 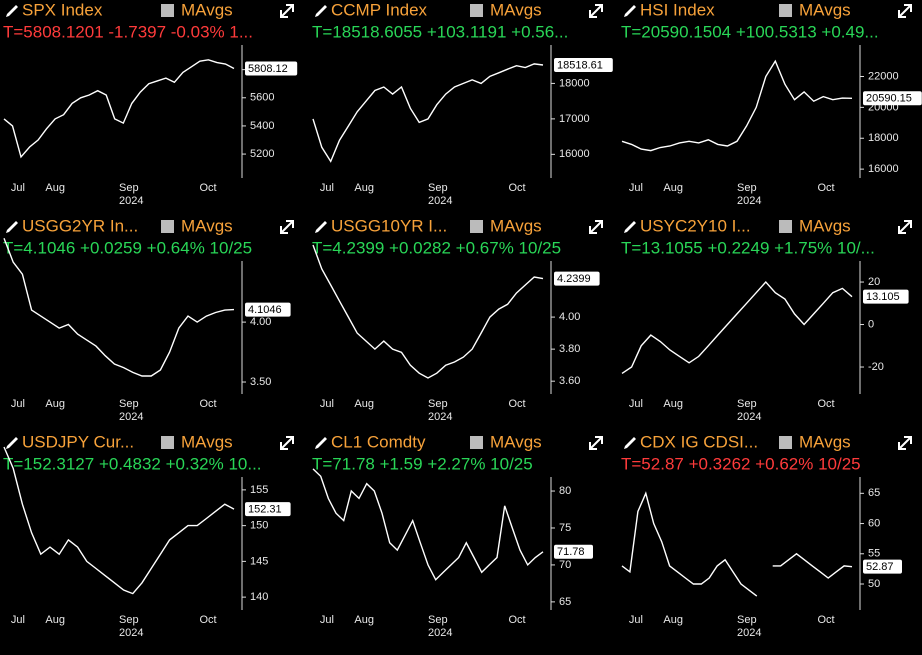 I want to click on y-tick-label: 3.60, so click(x=569, y=381).